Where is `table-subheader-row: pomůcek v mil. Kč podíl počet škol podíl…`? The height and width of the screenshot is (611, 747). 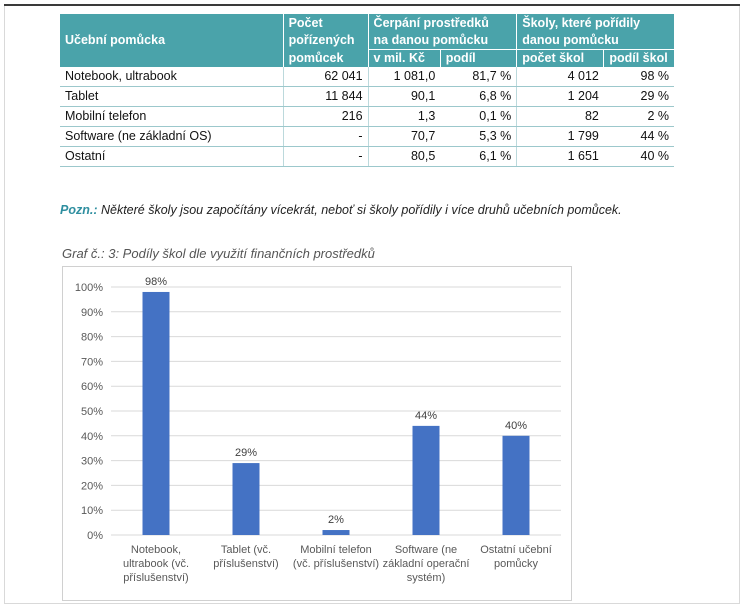 table-subheader-row: pomůcek v mil. Kč podíl počet škol podíl… is located at coordinates (367, 58).